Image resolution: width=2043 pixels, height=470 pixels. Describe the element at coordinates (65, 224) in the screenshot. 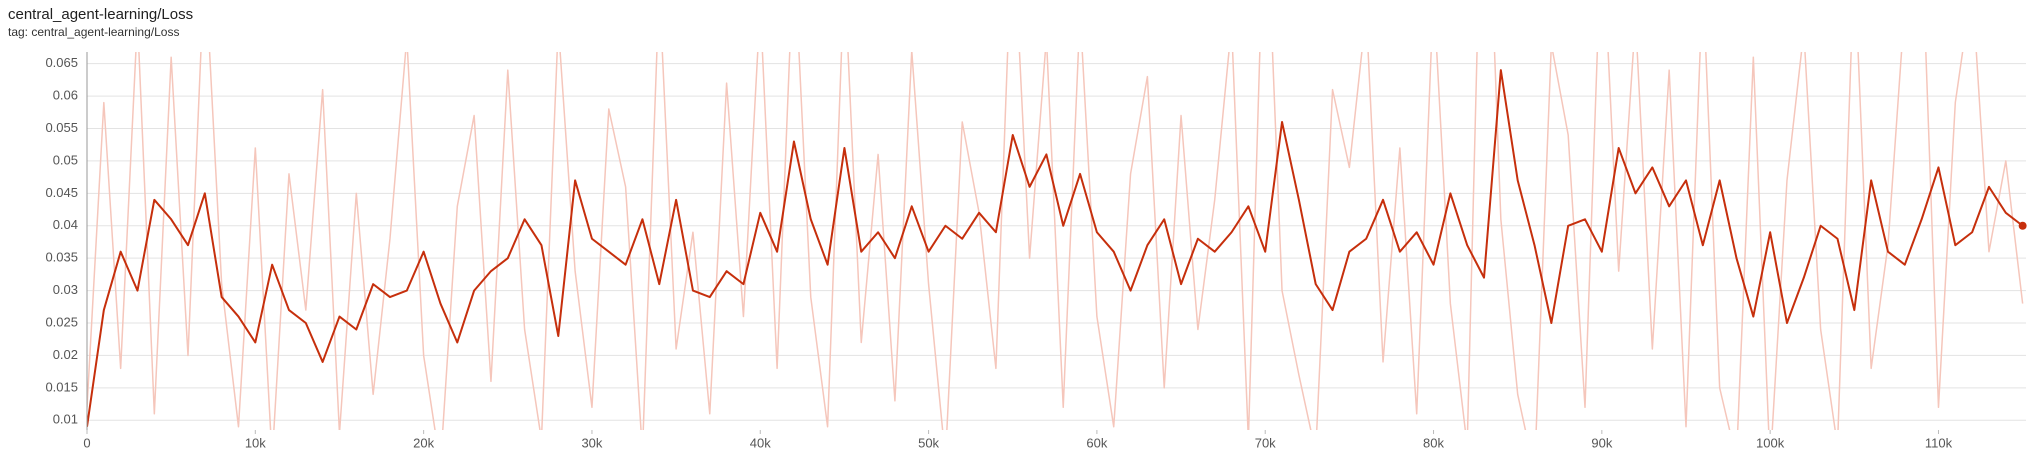

I see `y-tick-label: 0.04` at that location.